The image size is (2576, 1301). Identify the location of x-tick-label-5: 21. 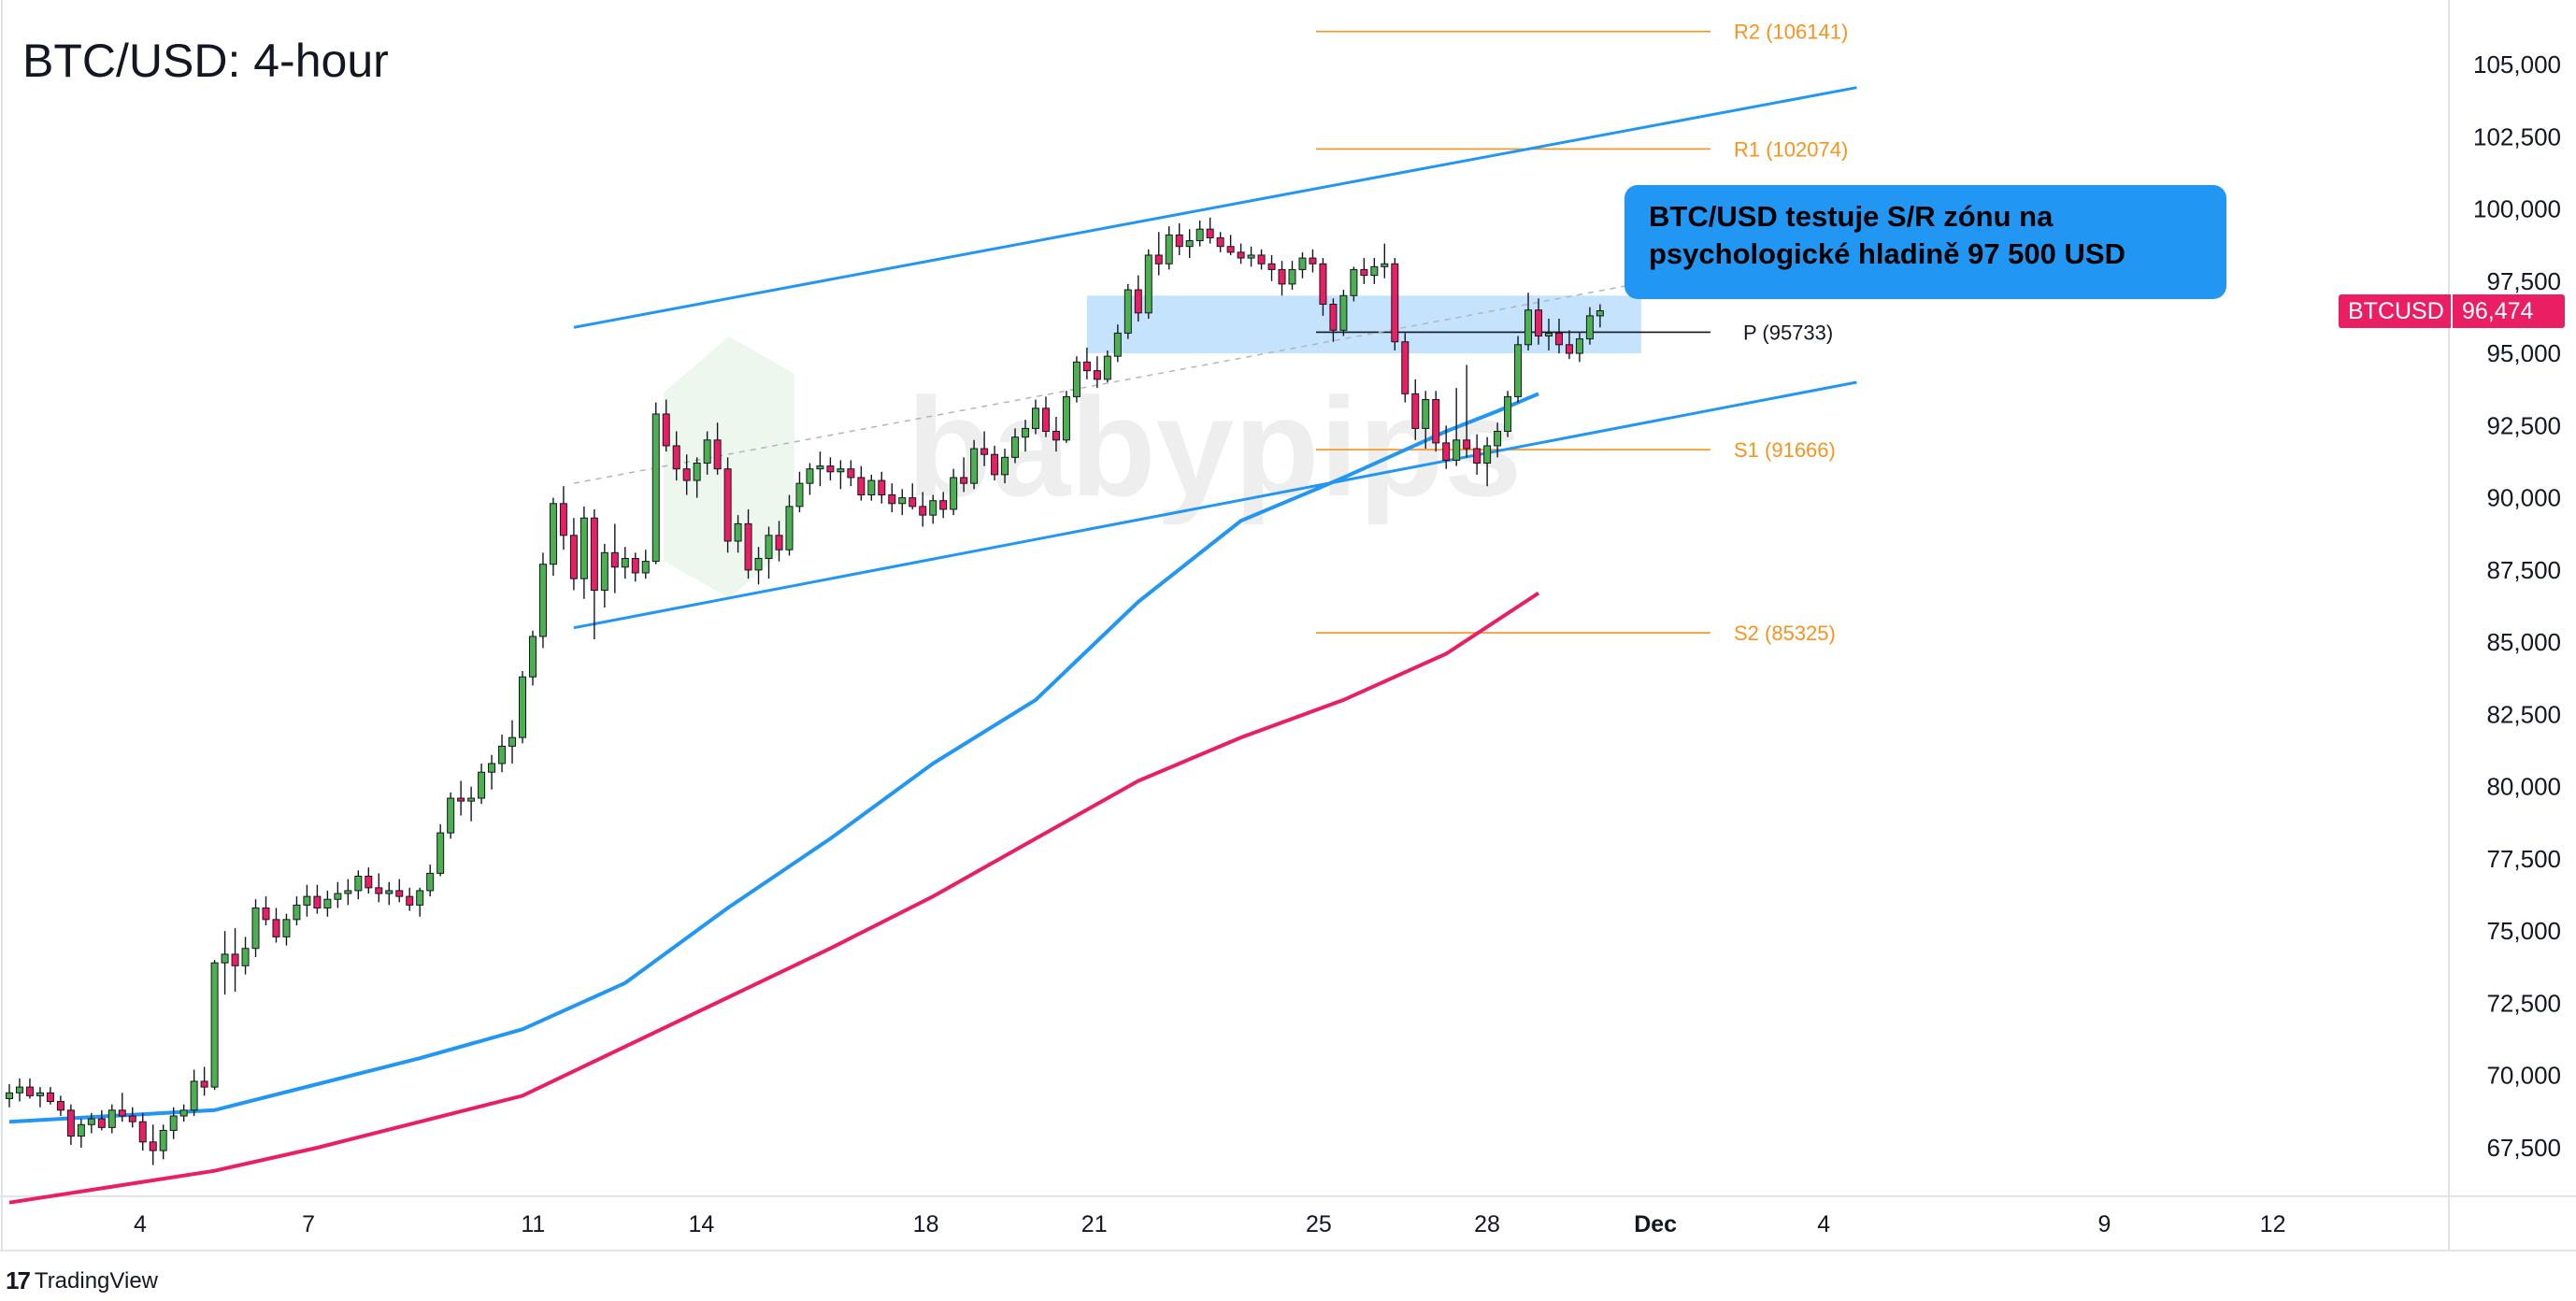
(1094, 1224).